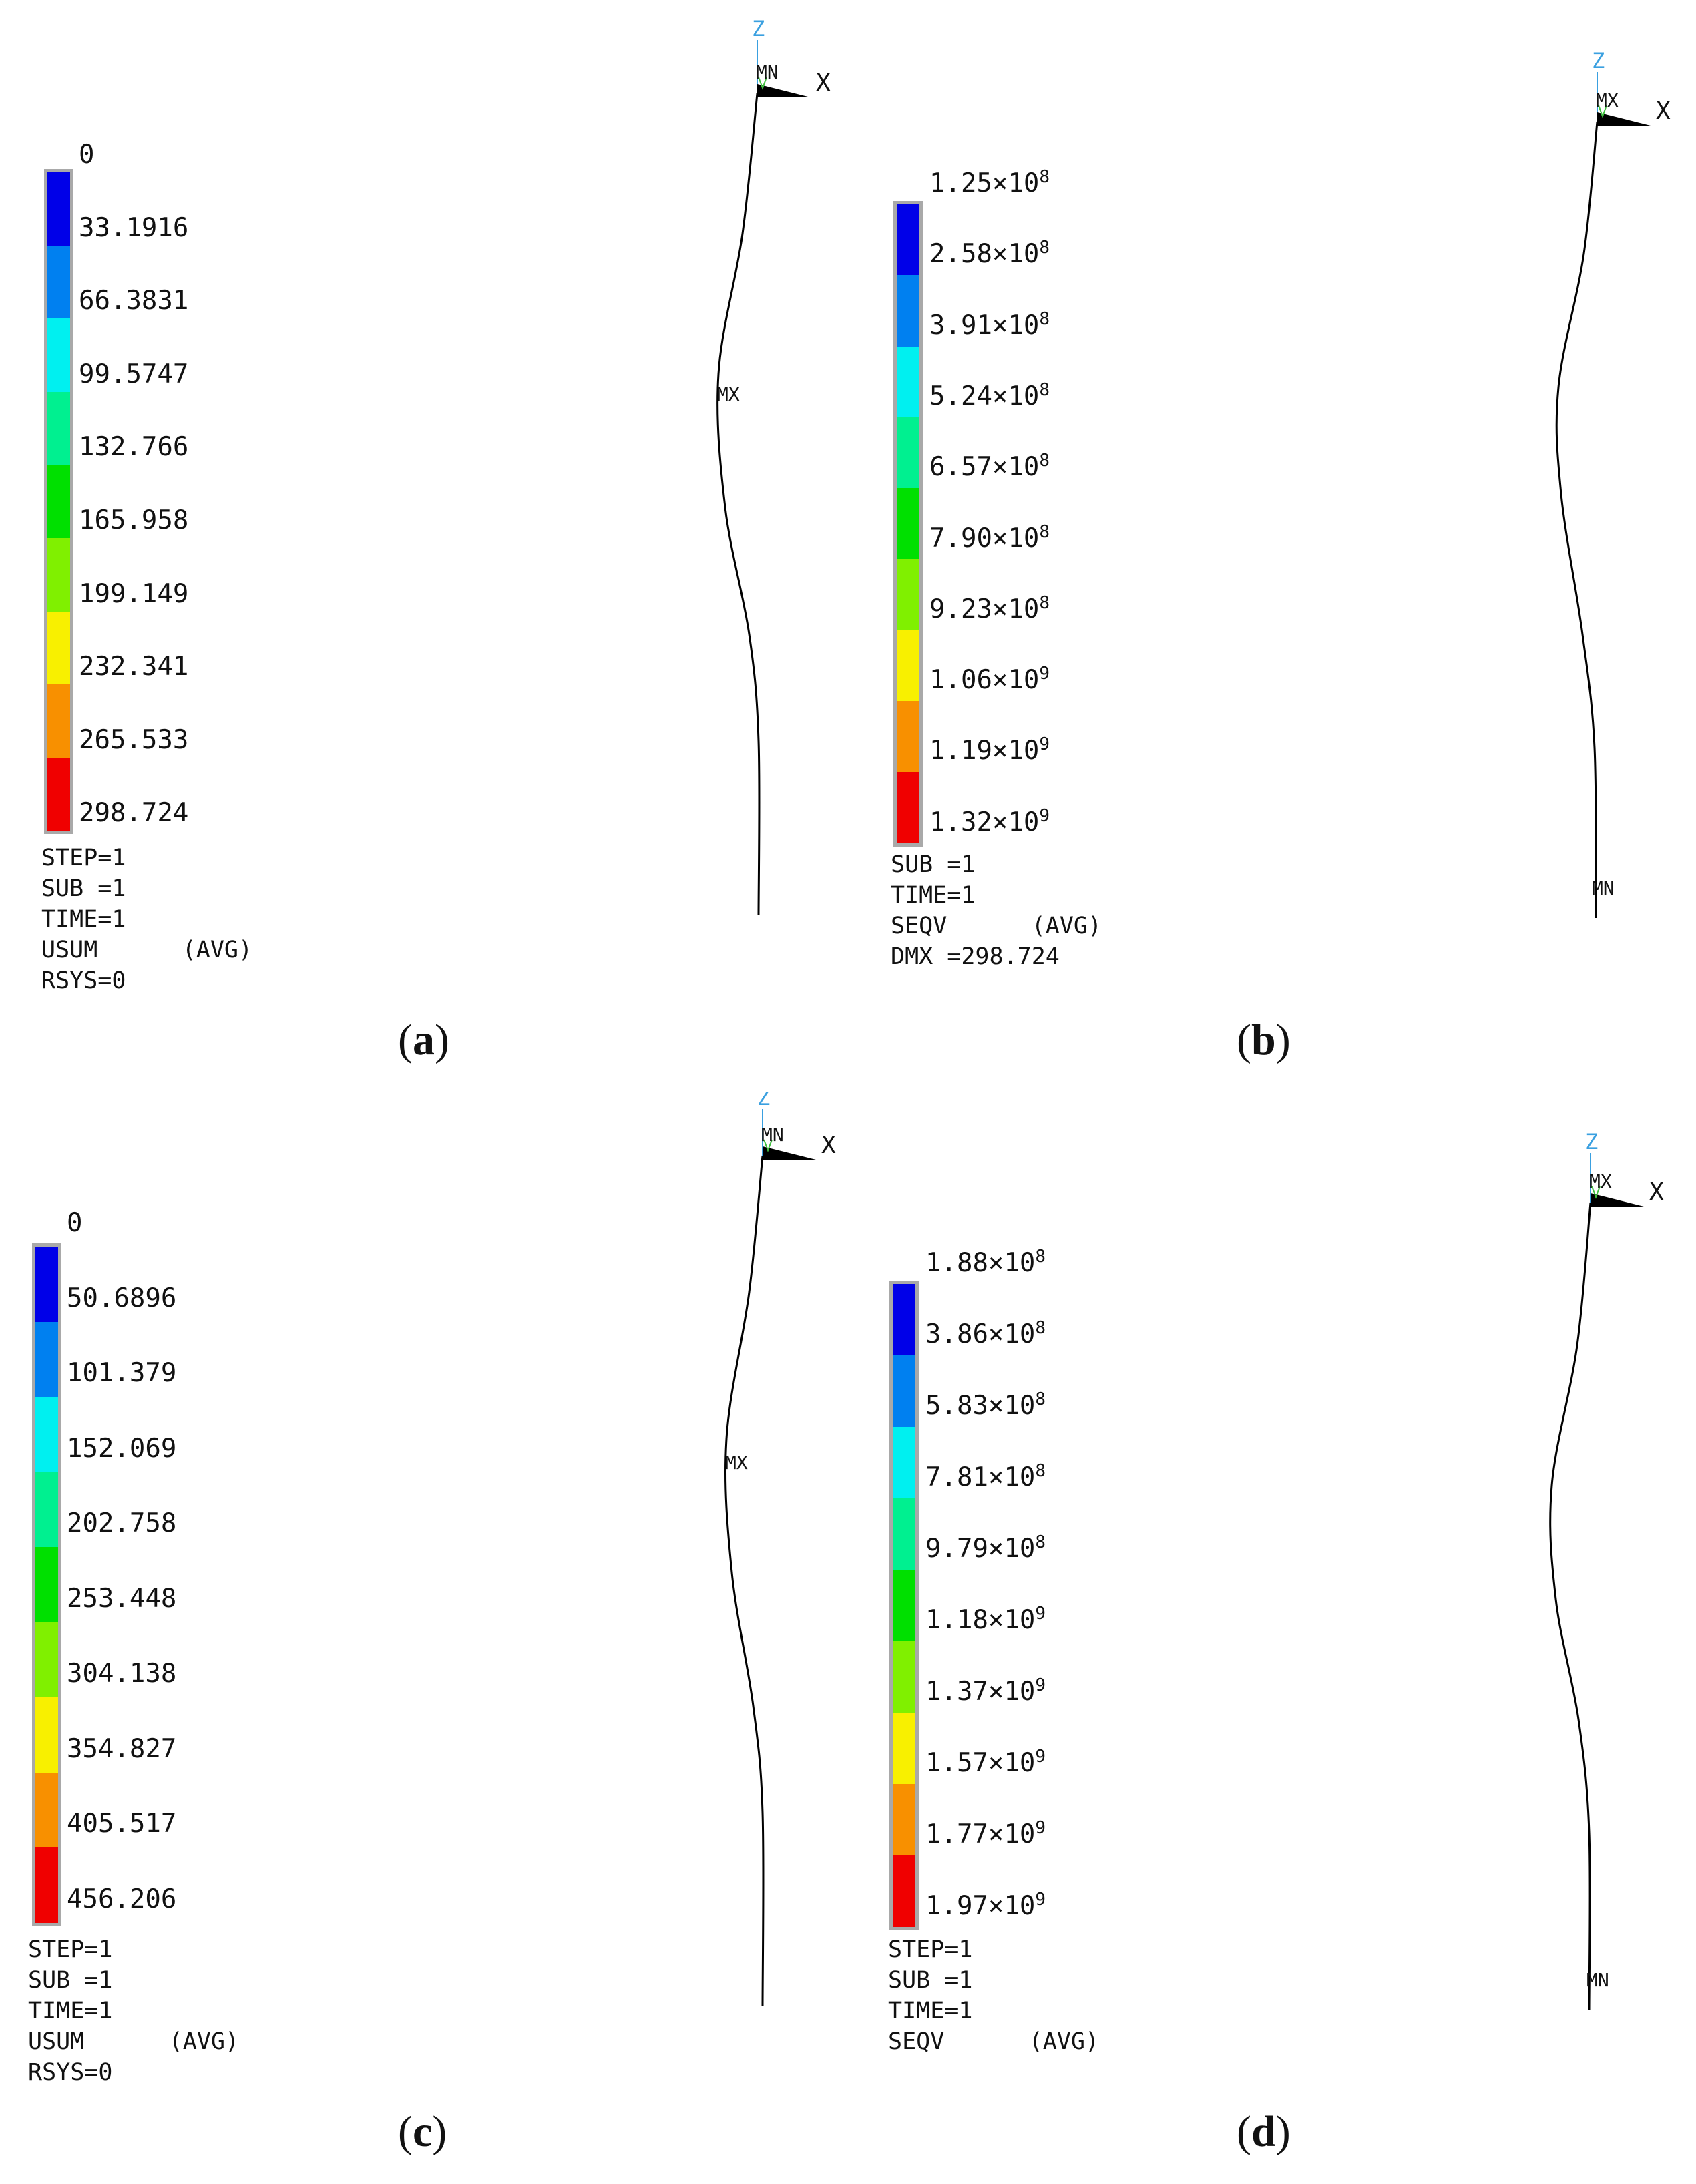 This screenshot has width=1696, height=2184. I want to click on colorbar-tick-label: 2.58×108, so click(989, 253).